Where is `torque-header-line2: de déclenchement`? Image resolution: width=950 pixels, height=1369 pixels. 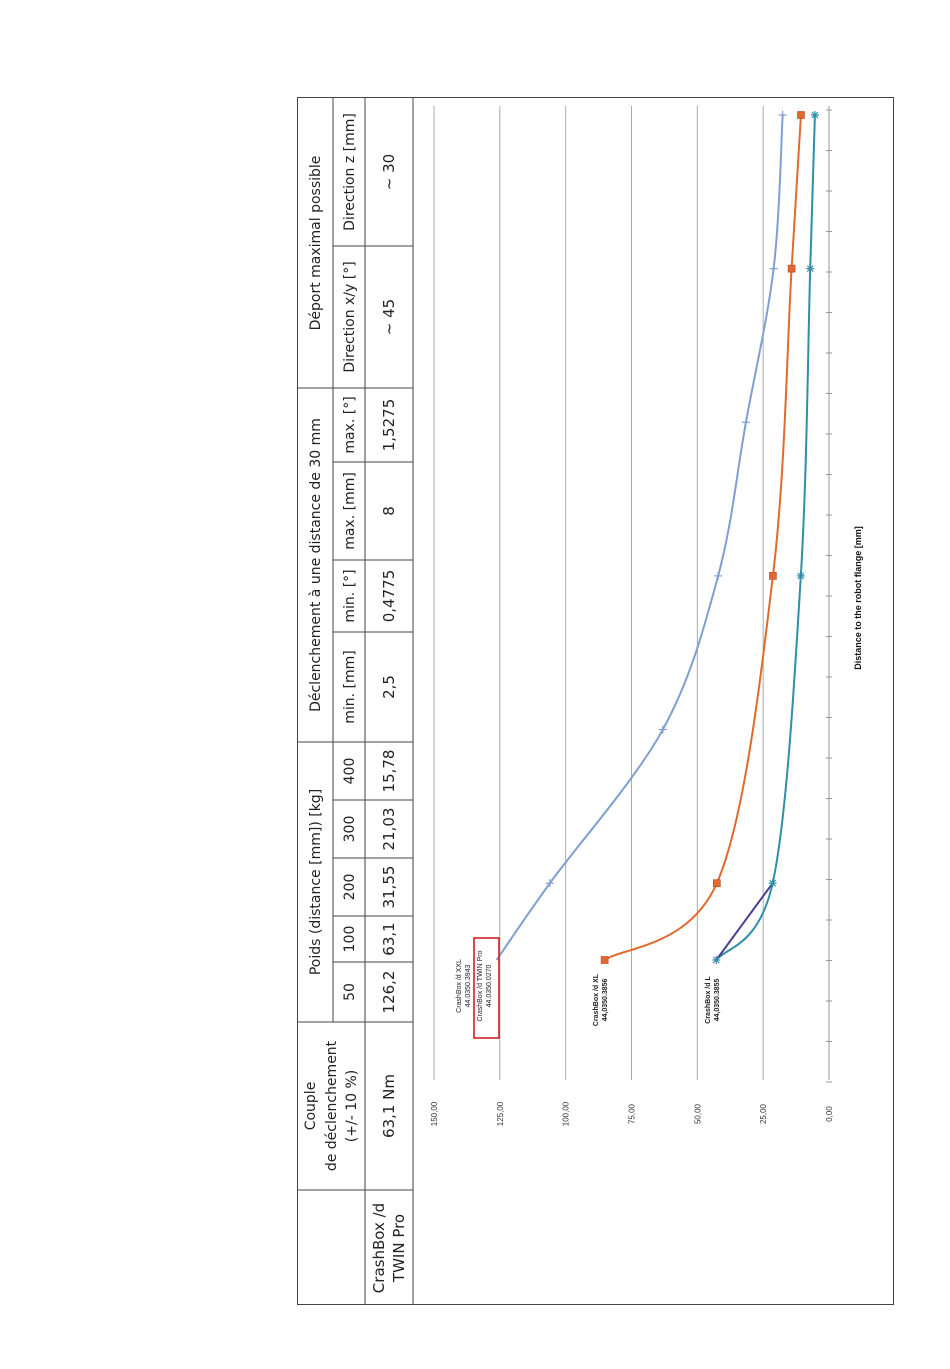
torque-header-line2: de déclenchement is located at coordinates (332, 1105).